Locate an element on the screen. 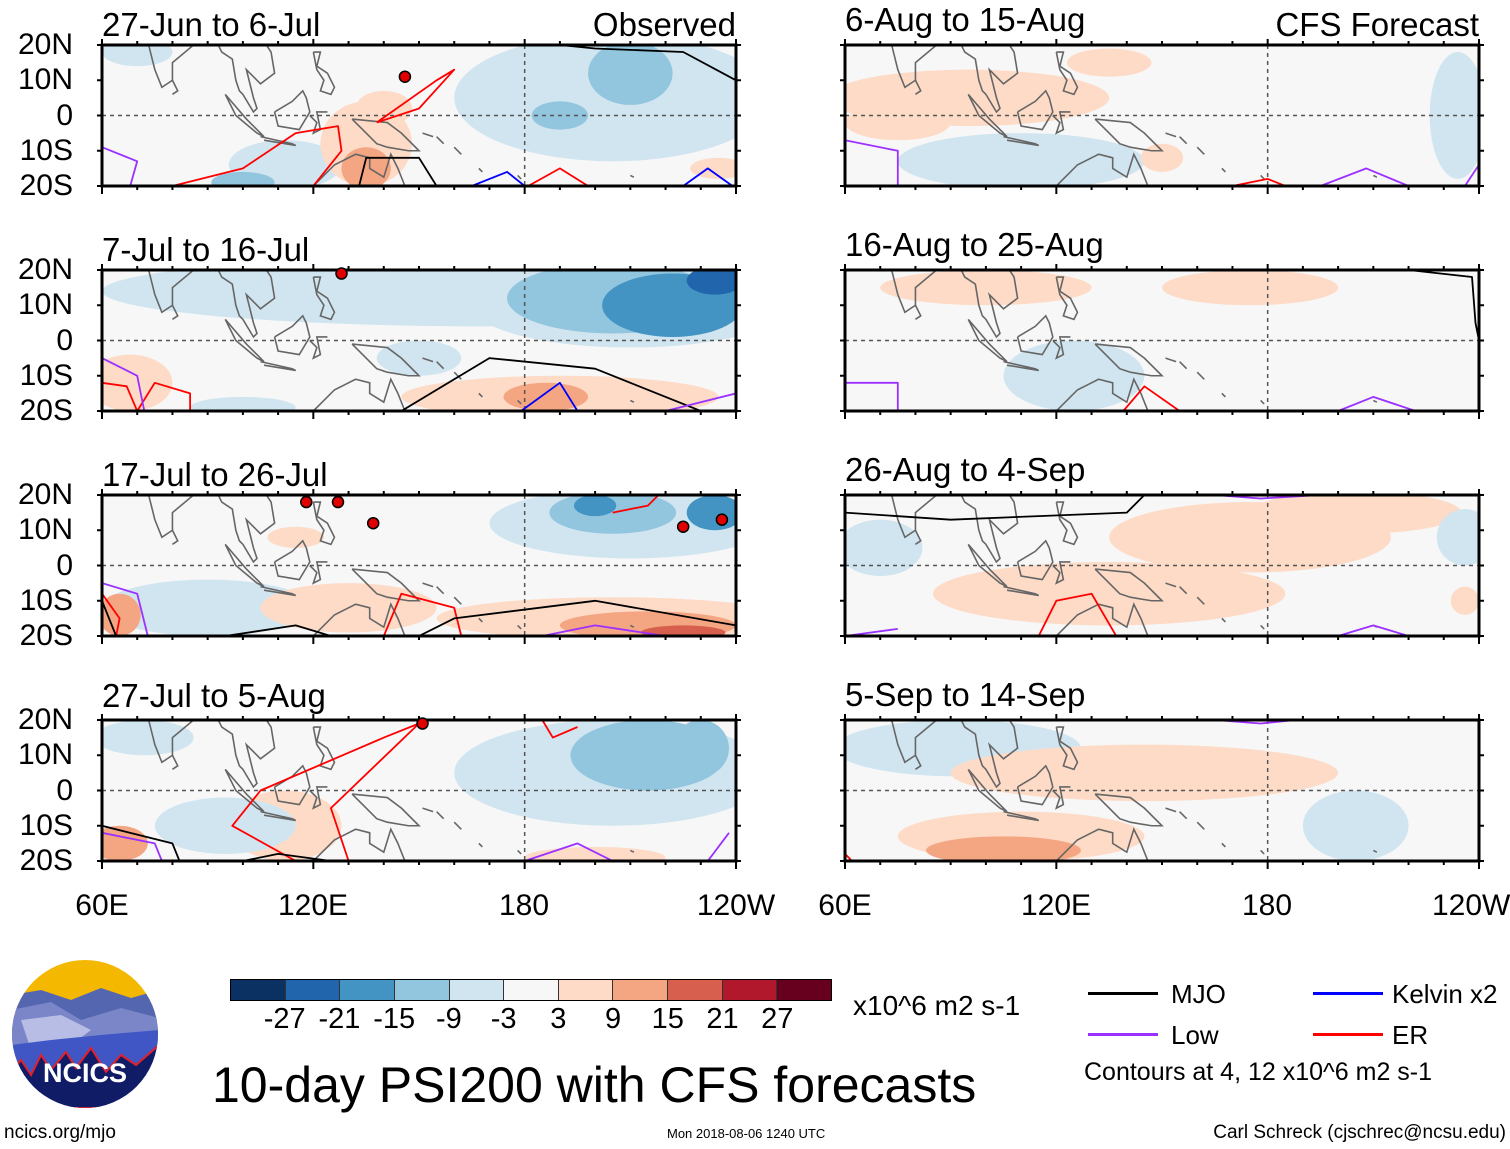  forecast-label: CFS Forecast is located at coordinates (1377, 24).